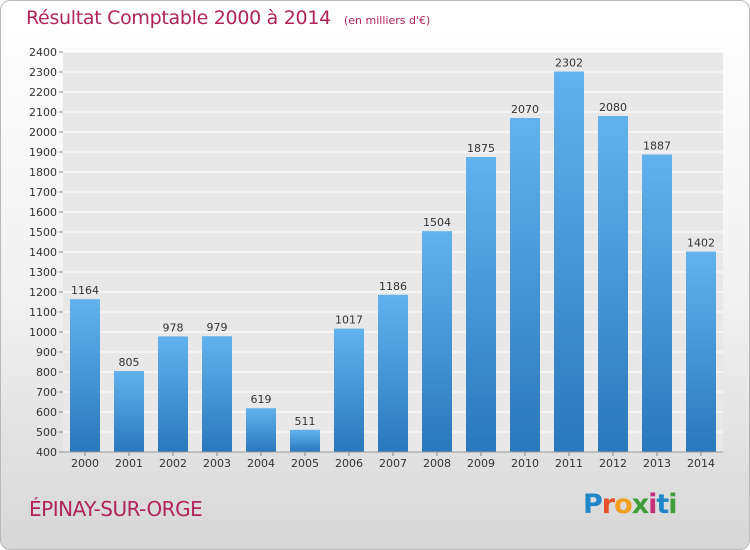  What do you see at coordinates (85, 290) in the screenshot?
I see `value-label-2000: 1164` at bounding box center [85, 290].